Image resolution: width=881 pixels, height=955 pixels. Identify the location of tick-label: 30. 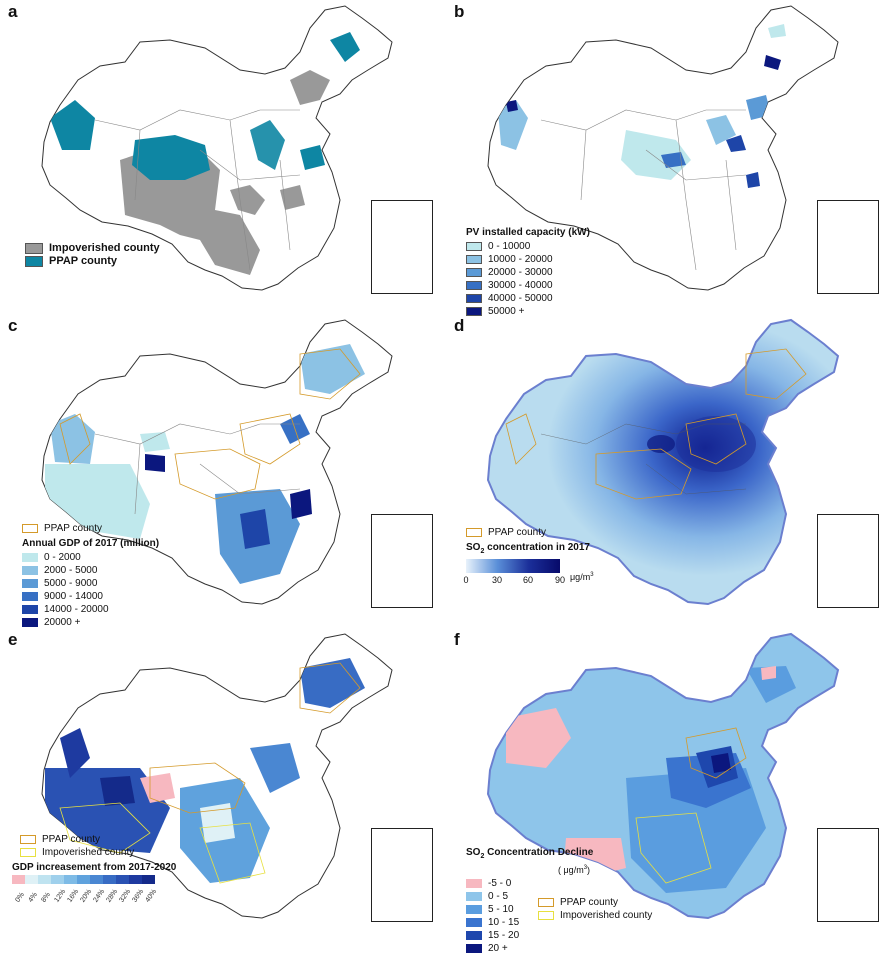
(497, 580).